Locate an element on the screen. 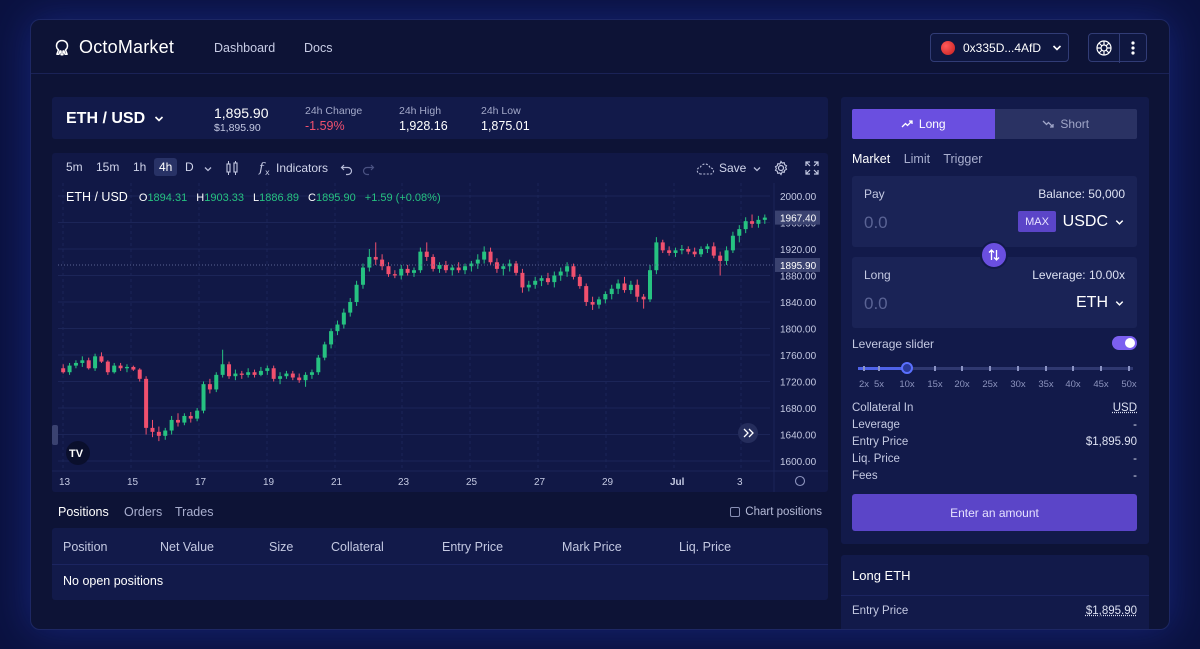  chart-positions-toggle: Chart positions is located at coordinates (776, 512).